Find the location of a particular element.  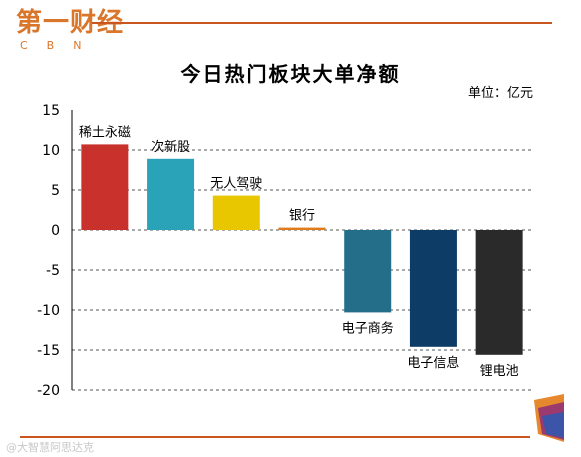

corner-logo-icon is located at coordinates (549, 418).